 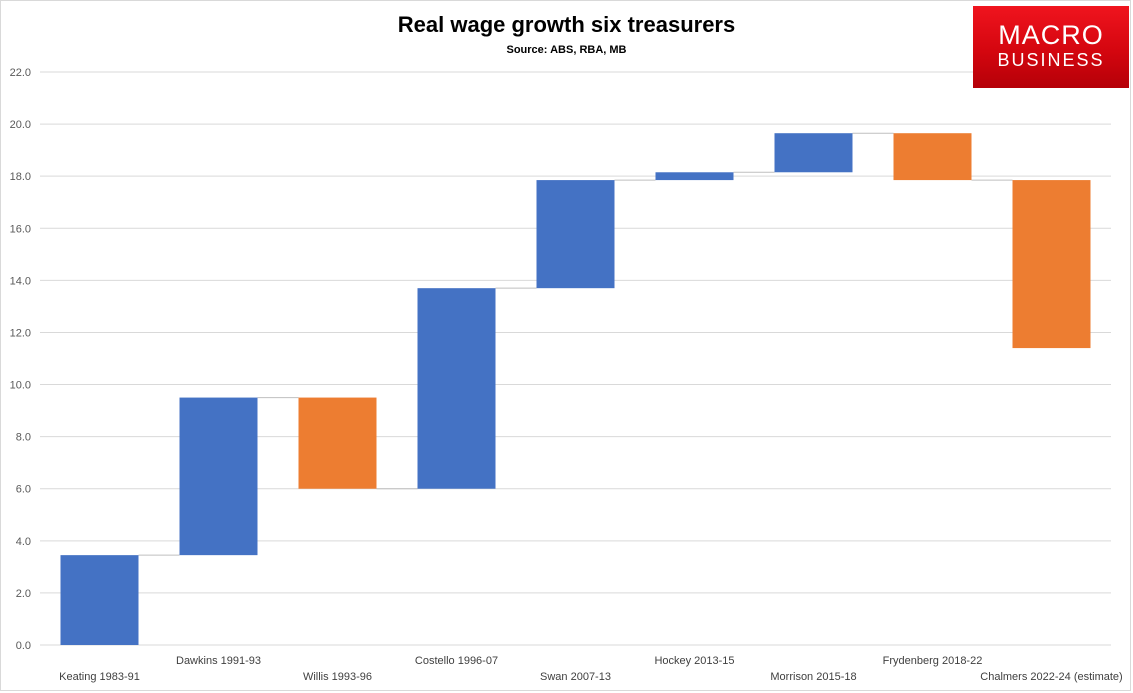 What do you see at coordinates (20, 386) in the screenshot?
I see `y-tick-label: 10.0` at bounding box center [20, 386].